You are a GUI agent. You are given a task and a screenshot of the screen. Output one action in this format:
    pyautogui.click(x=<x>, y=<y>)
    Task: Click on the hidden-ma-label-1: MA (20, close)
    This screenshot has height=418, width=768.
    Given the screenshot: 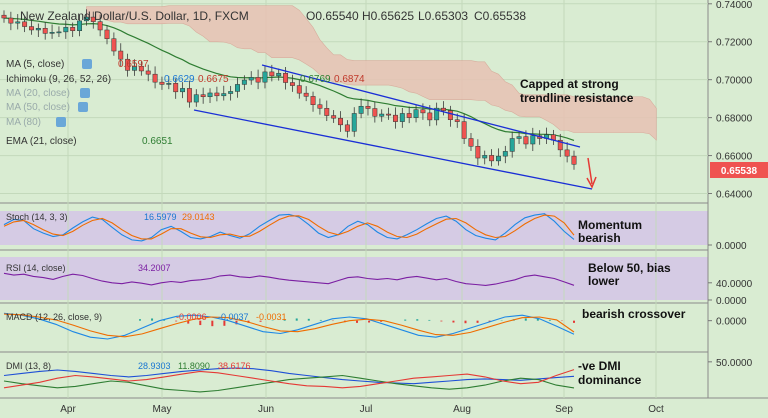 What is the action you would take?
    pyautogui.click(x=38, y=93)
    